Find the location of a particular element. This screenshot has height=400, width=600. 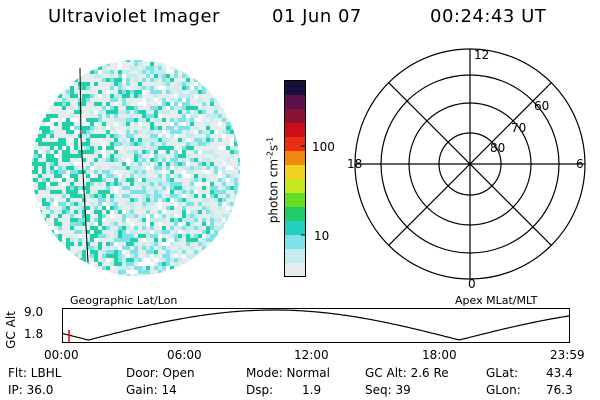

colorbar-tick-10: 10 is located at coordinates (322, 236).